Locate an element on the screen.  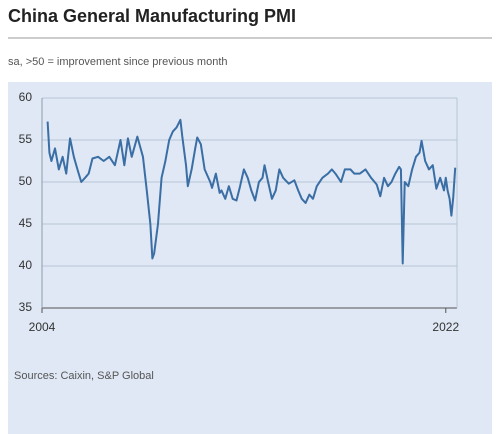
y-tick-label: 45 is located at coordinates (26, 223).